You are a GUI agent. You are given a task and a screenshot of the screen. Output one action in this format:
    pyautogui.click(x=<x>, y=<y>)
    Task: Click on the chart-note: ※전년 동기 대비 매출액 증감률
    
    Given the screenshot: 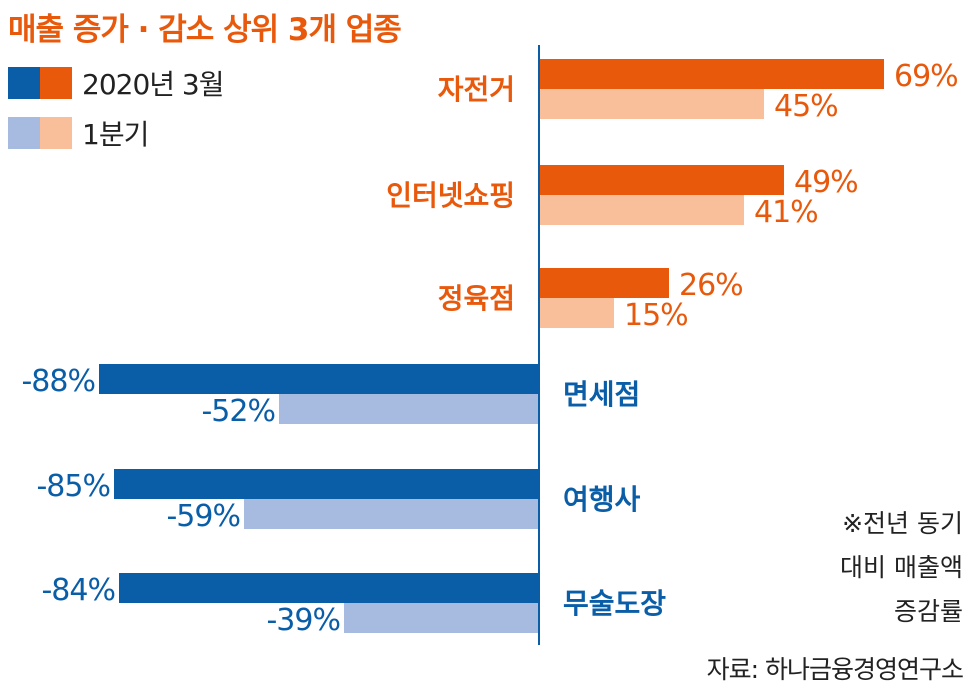 What is the action you would take?
    pyautogui.click(x=901, y=568)
    